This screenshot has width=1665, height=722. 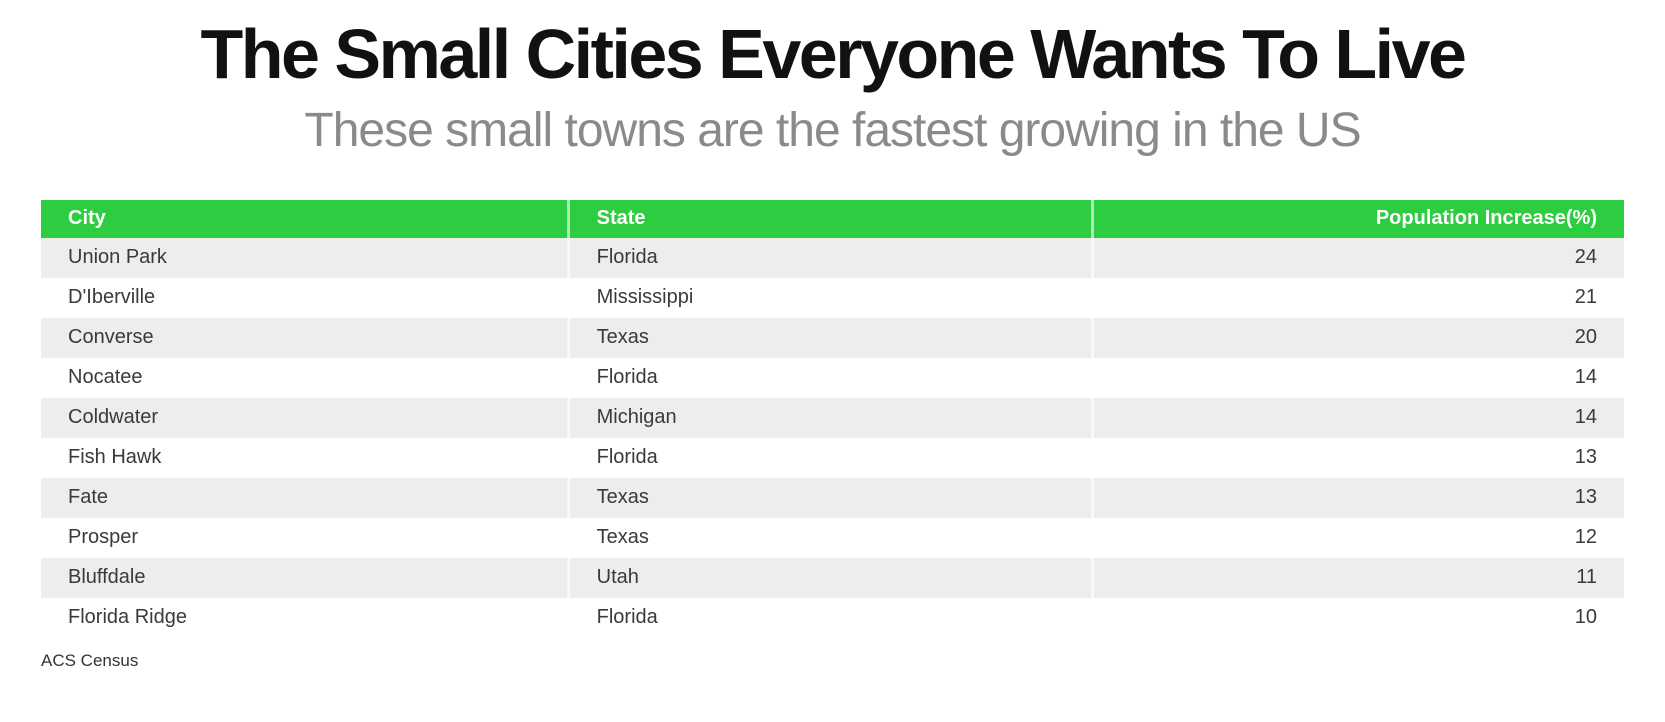 I want to click on cell-state: Michigan, so click(x=831, y=417).